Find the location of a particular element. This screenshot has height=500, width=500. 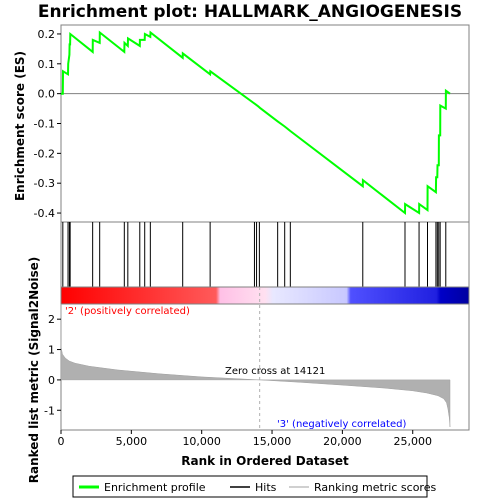

legend-label-enrichment: Enrichment profile is located at coordinates (155, 487).